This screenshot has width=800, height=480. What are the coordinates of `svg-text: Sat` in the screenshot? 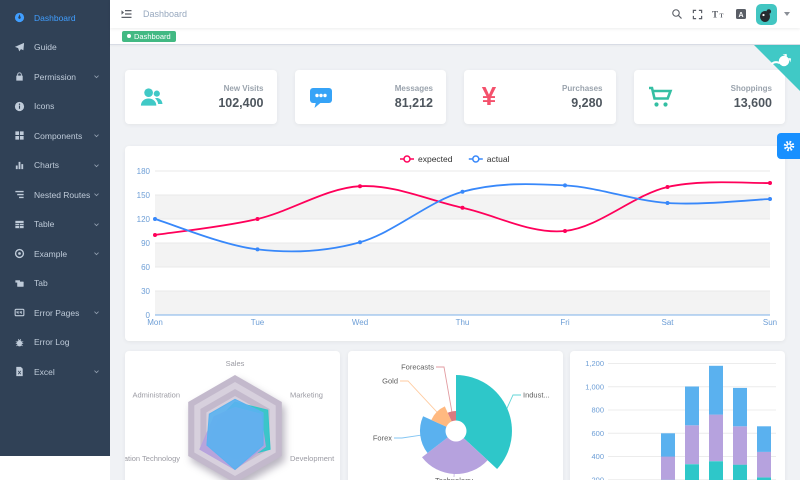 It's located at (667, 322).